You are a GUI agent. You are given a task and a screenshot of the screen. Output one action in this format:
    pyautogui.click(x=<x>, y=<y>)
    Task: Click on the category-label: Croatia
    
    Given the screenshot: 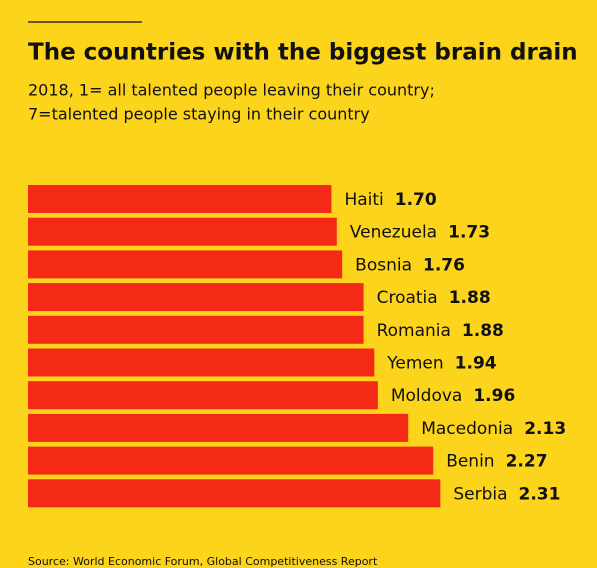 What is the action you would take?
    pyautogui.click(x=407, y=298)
    